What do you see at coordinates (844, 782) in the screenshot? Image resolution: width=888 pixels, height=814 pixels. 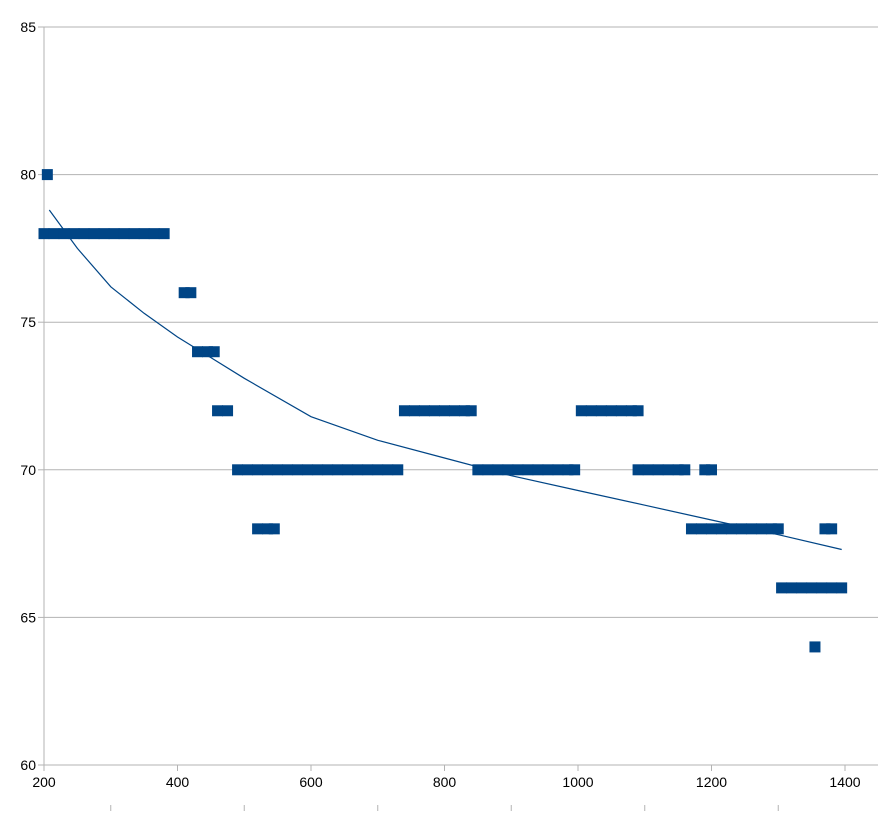 I see `x-tick-label: 1400` at bounding box center [844, 782].